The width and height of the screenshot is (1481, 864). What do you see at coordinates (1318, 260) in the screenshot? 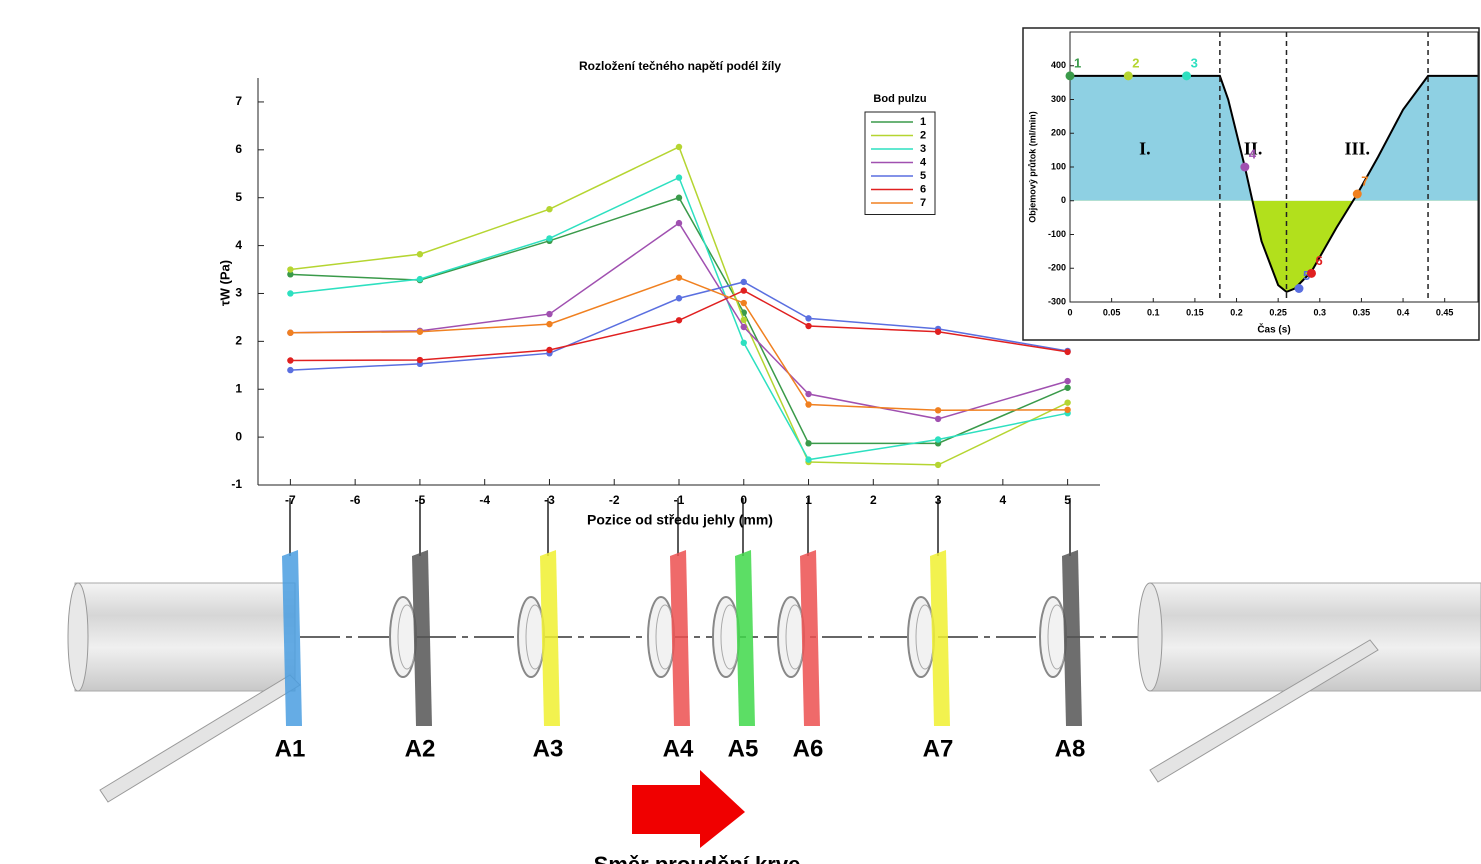
I see `pulse-point-label: 6` at bounding box center [1318, 260].